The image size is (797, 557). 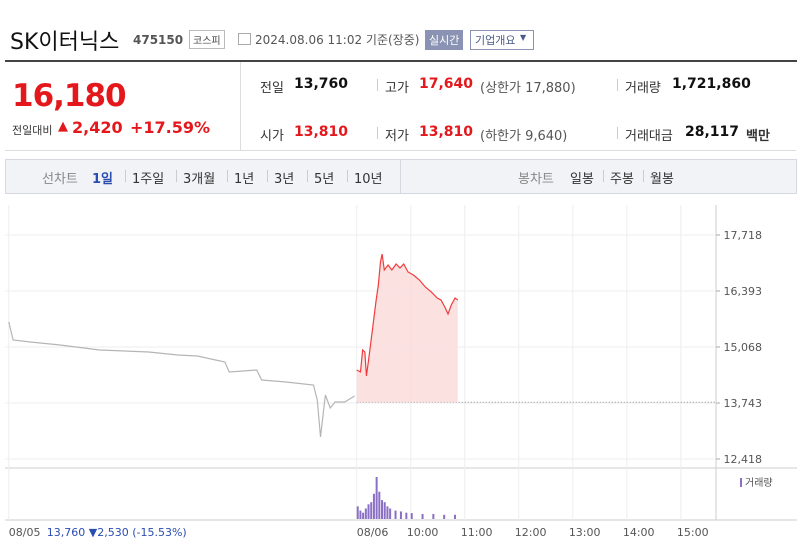 What do you see at coordinates (531, 532) in the screenshot?
I see `x-tick-label: 12:00` at bounding box center [531, 532].